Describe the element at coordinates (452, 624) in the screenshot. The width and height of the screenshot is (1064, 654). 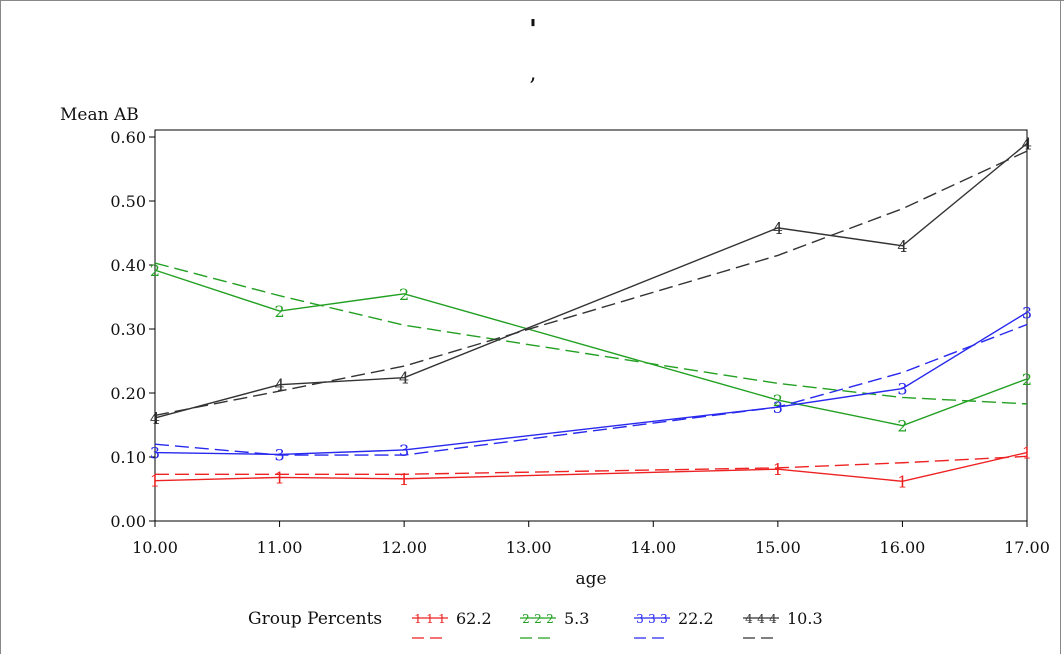
I see `legend-item-62.2: 1 1 1 62.2` at that location.